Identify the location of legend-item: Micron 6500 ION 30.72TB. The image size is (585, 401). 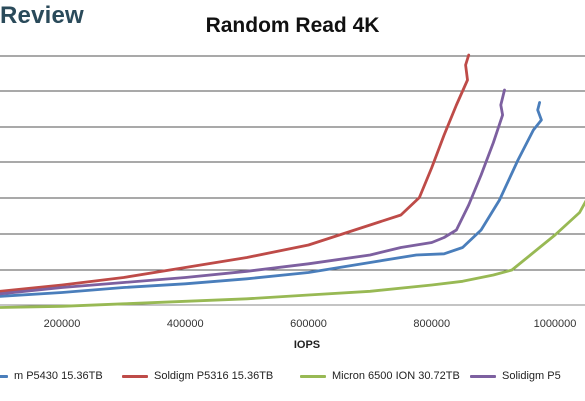
(380, 376).